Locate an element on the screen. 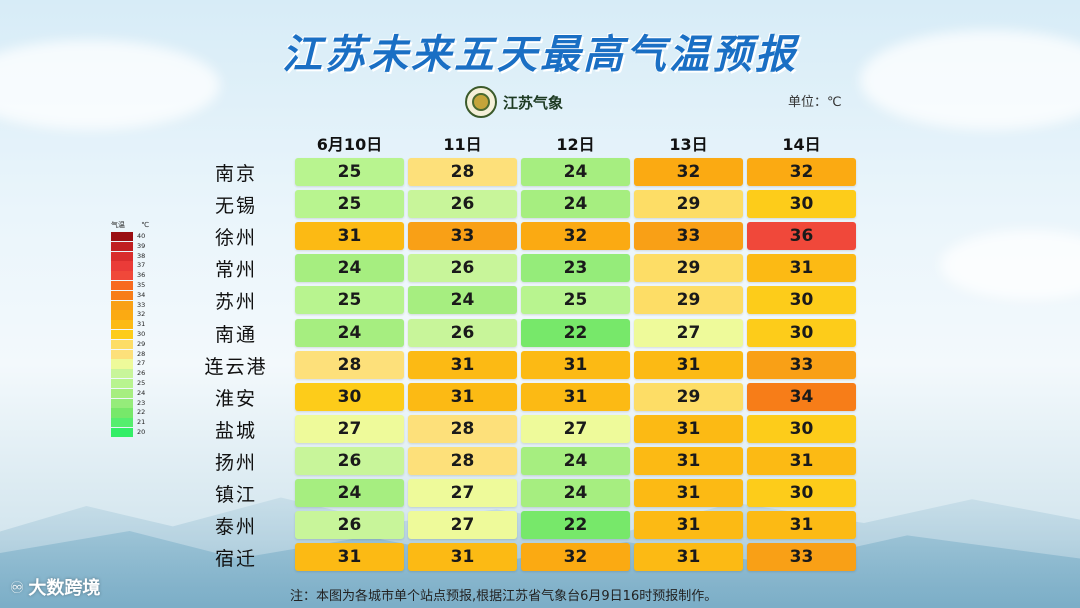  legend-label: 40 is located at coordinates (141, 236).